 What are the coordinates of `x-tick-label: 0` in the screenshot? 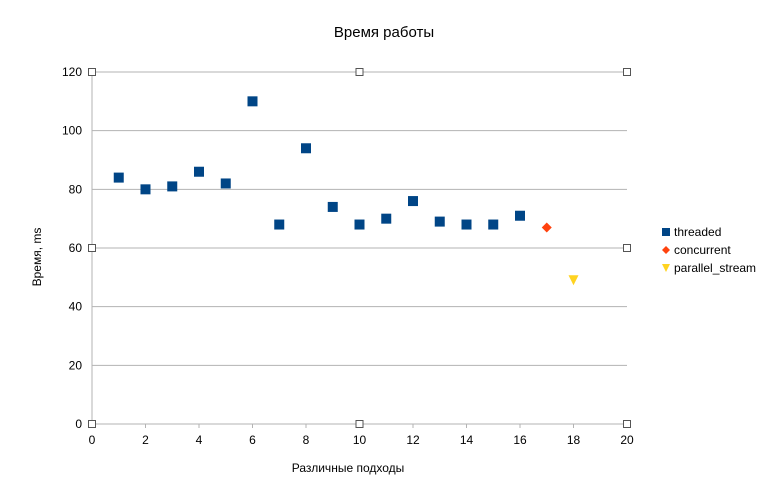 It's located at (92, 440).